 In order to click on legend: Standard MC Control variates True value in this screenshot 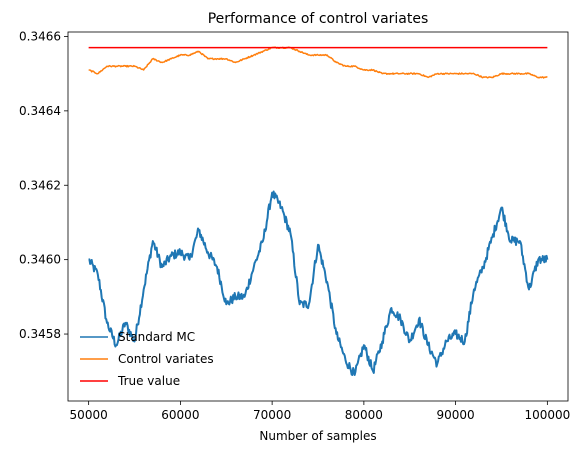, I will do `click(147, 359)`.